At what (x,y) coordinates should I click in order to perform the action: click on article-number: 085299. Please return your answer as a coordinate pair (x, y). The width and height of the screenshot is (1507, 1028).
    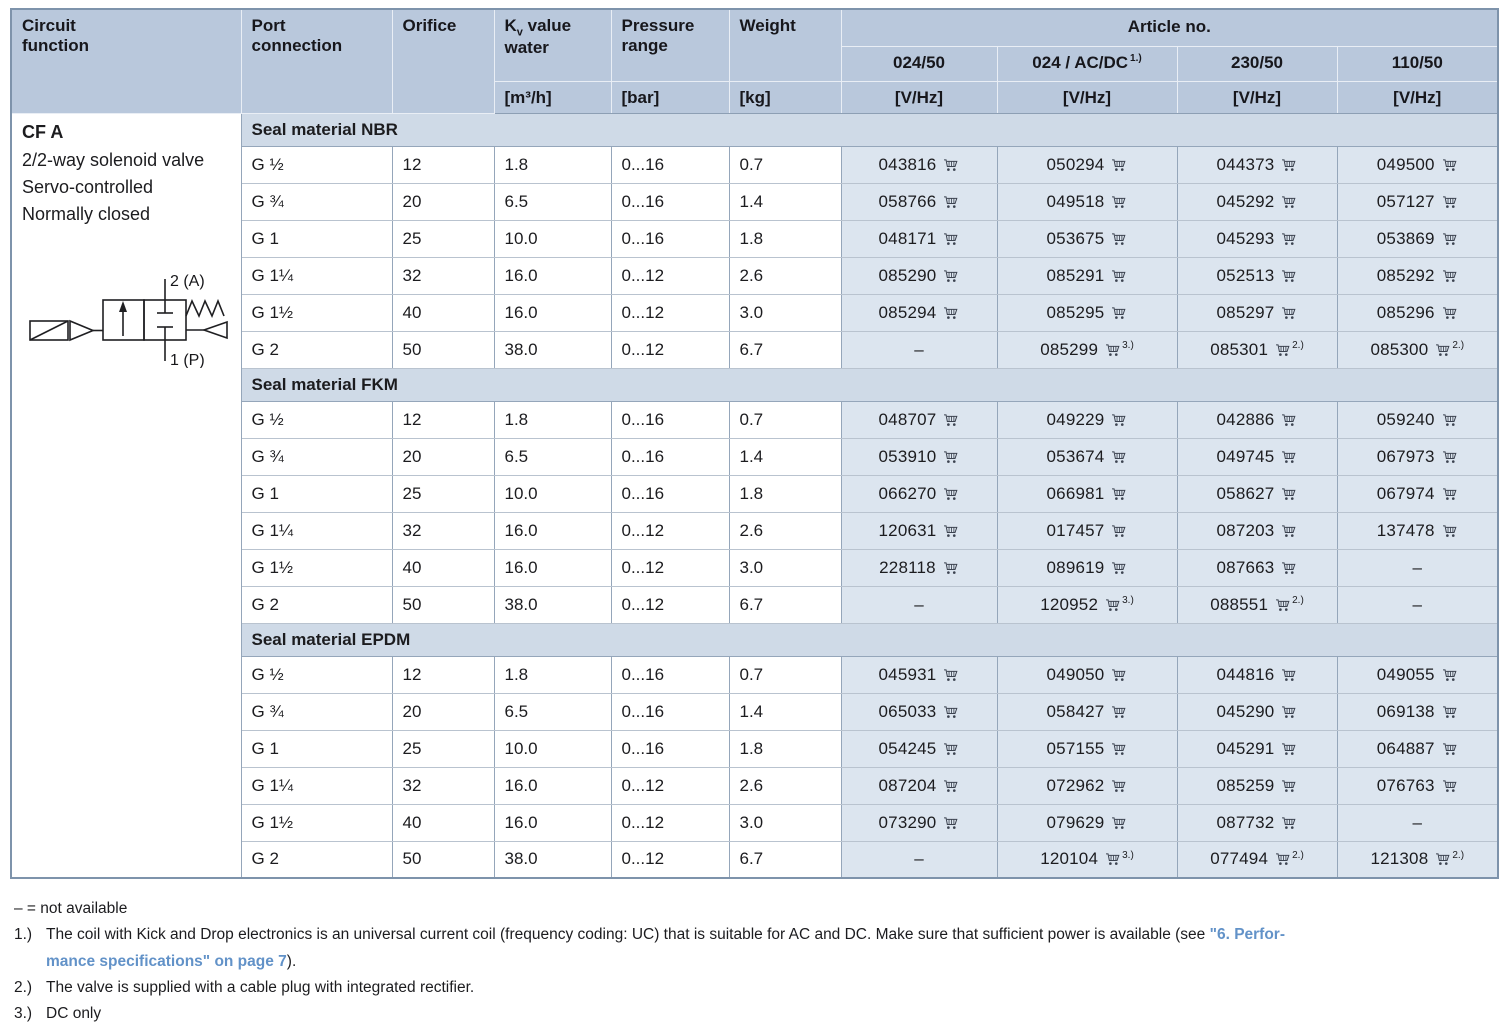
    Looking at the image, I should click on (1069, 349).